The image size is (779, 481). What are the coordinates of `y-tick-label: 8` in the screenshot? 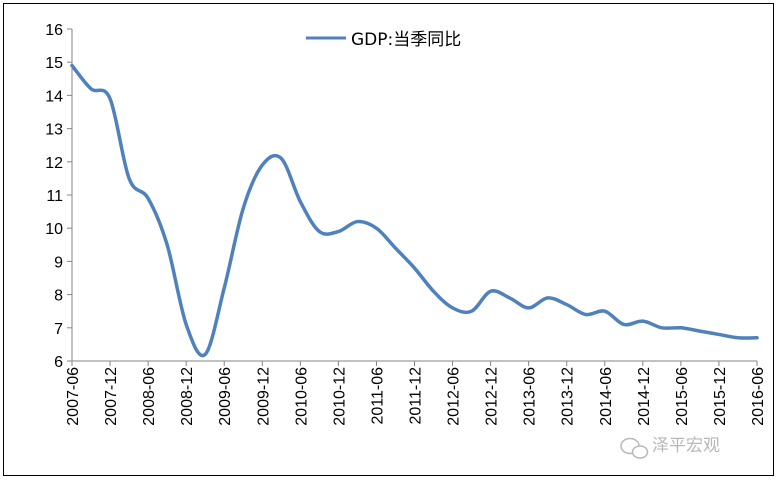 It's located at (58, 296).